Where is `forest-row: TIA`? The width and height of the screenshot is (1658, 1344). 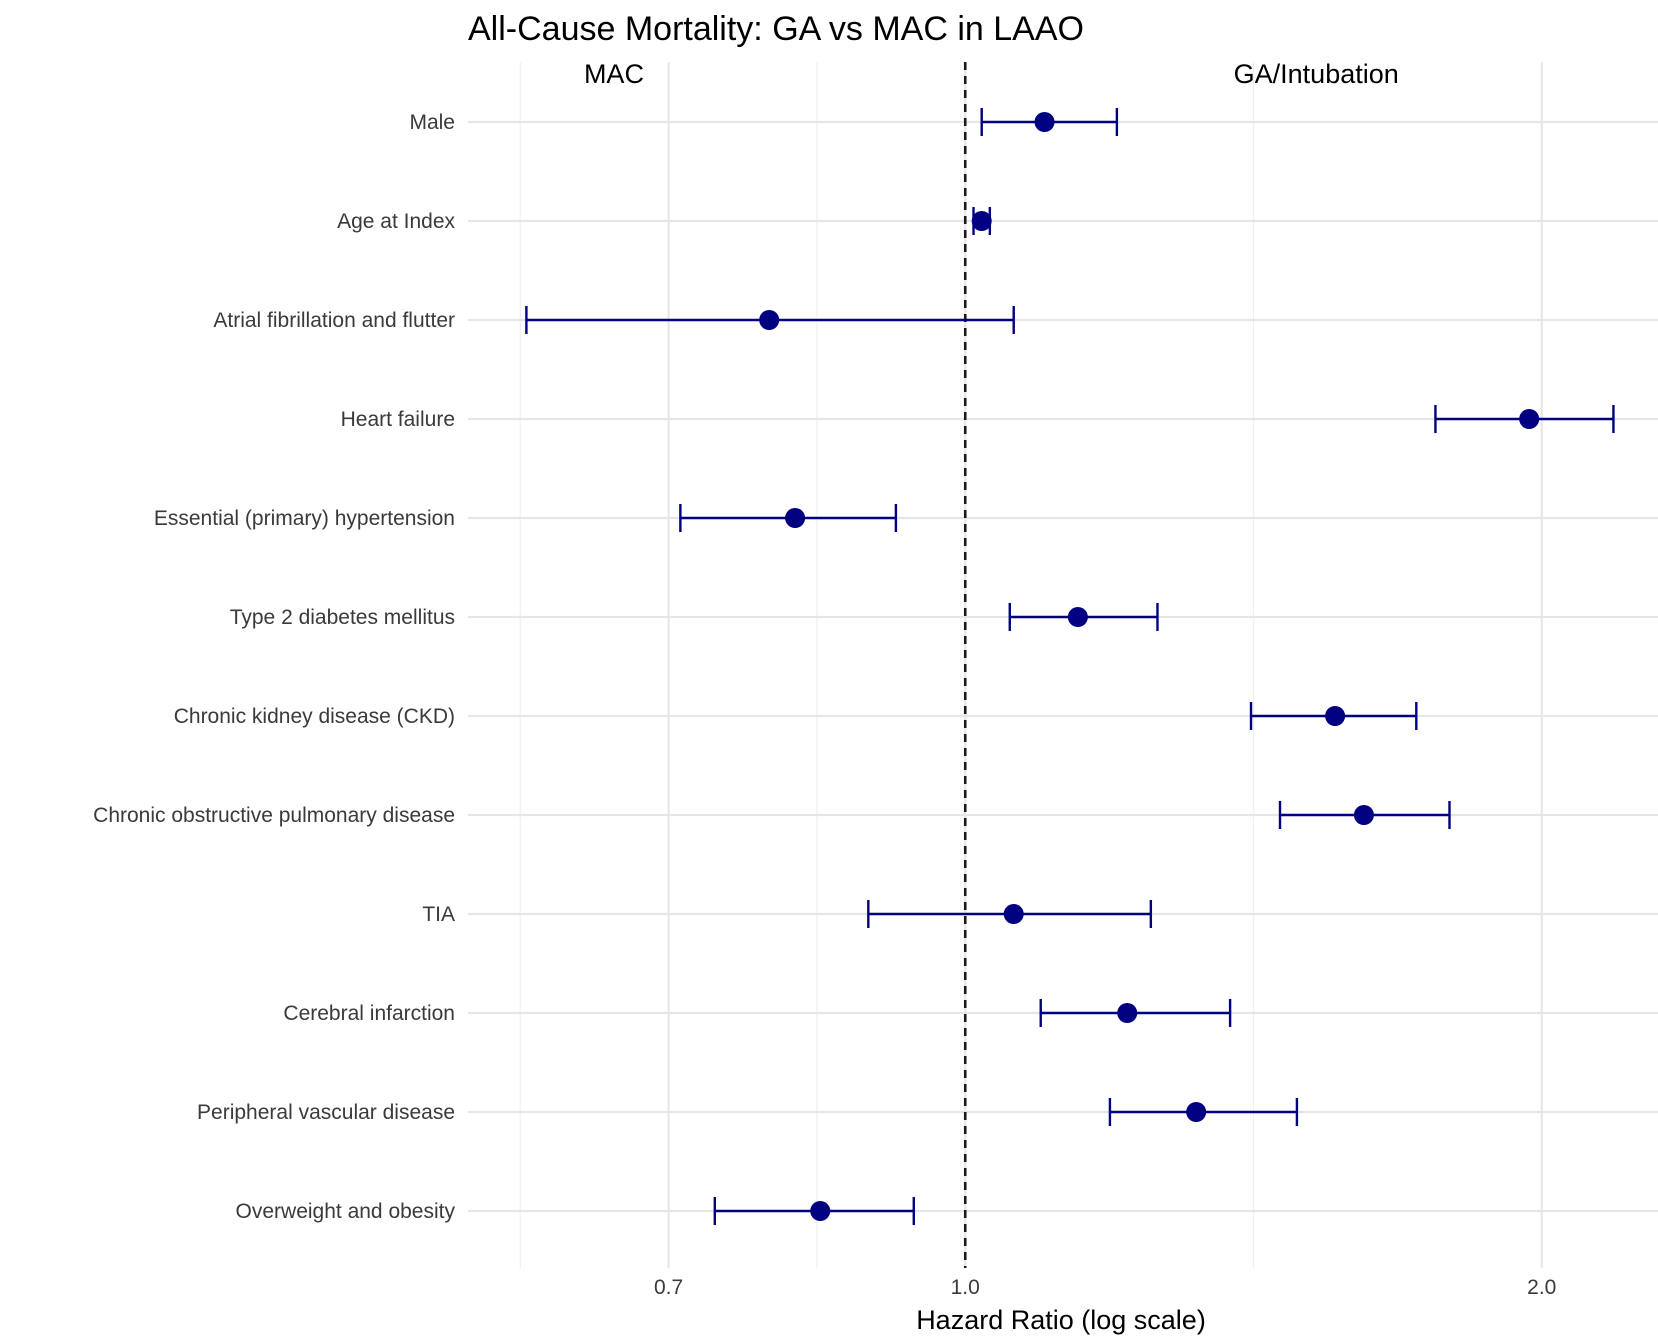 forest-row: TIA is located at coordinates (787, 914).